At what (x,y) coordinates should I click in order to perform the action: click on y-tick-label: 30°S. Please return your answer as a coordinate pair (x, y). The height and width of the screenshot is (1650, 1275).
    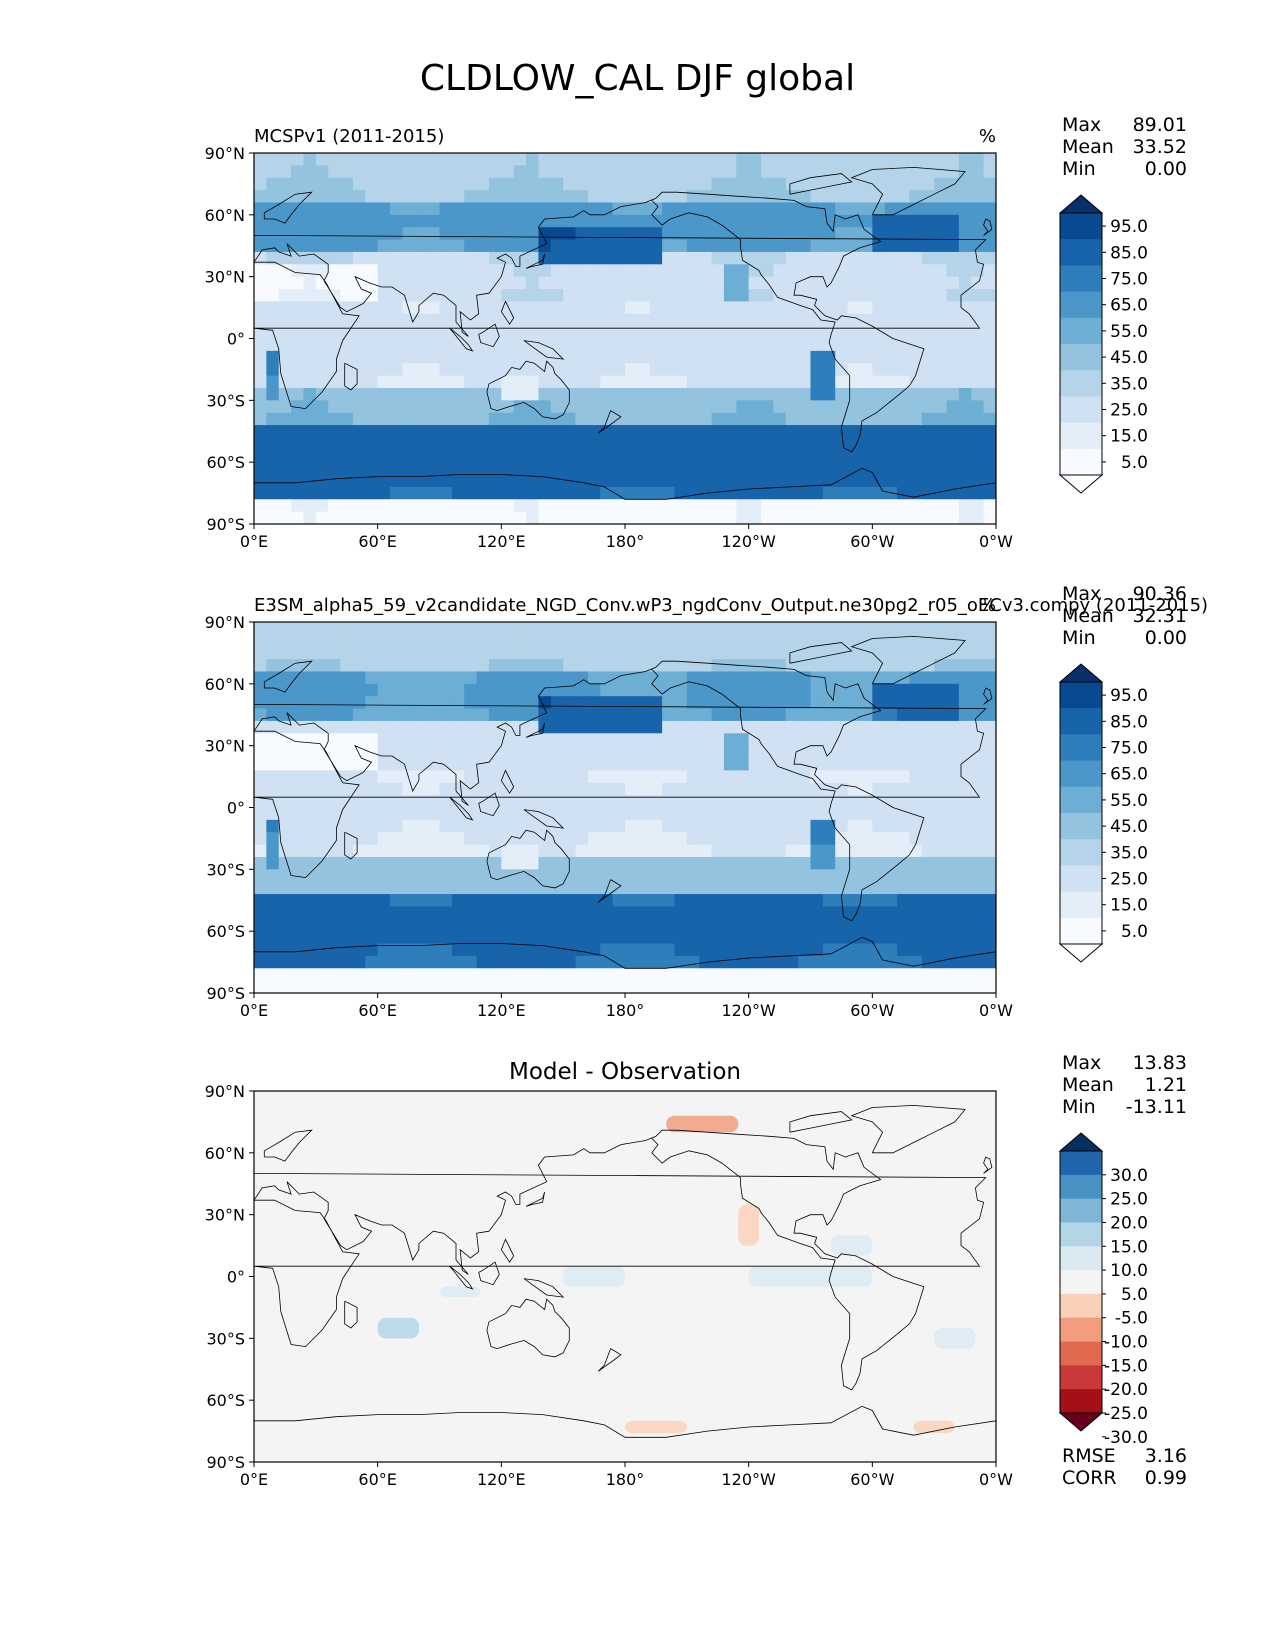
    Looking at the image, I should click on (225, 869).